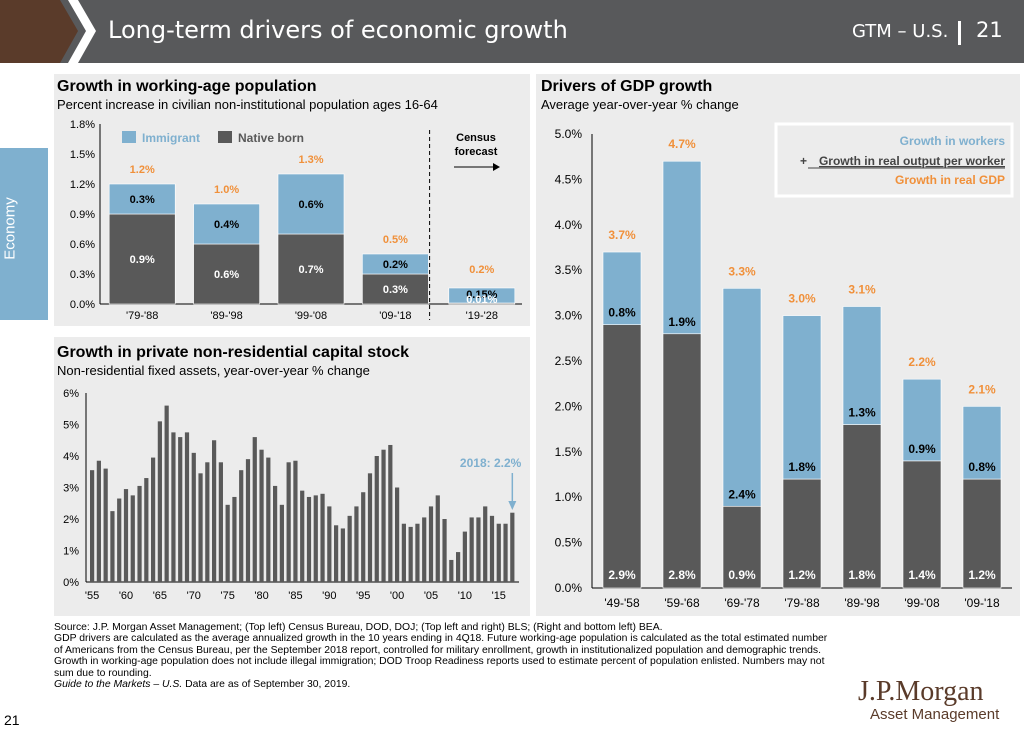 Image resolution: width=1024 pixels, height=737 pixels. What do you see at coordinates (499, 596) in the screenshot?
I see `x-tick-label: '15` at bounding box center [499, 596].